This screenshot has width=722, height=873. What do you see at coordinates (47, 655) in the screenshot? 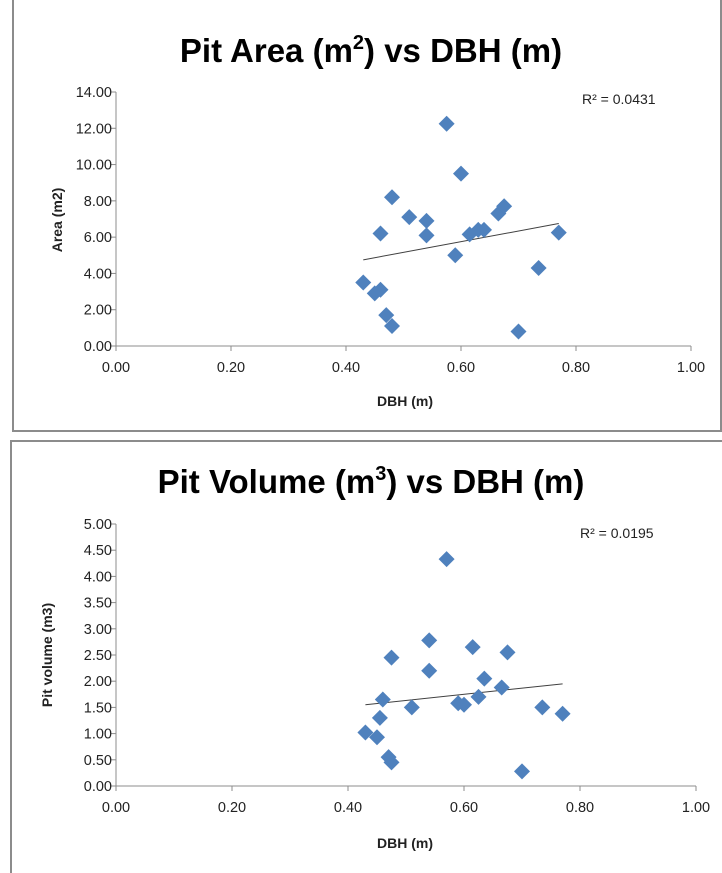
I see `y-axis-label: Pit volume (m3)` at bounding box center [47, 655].